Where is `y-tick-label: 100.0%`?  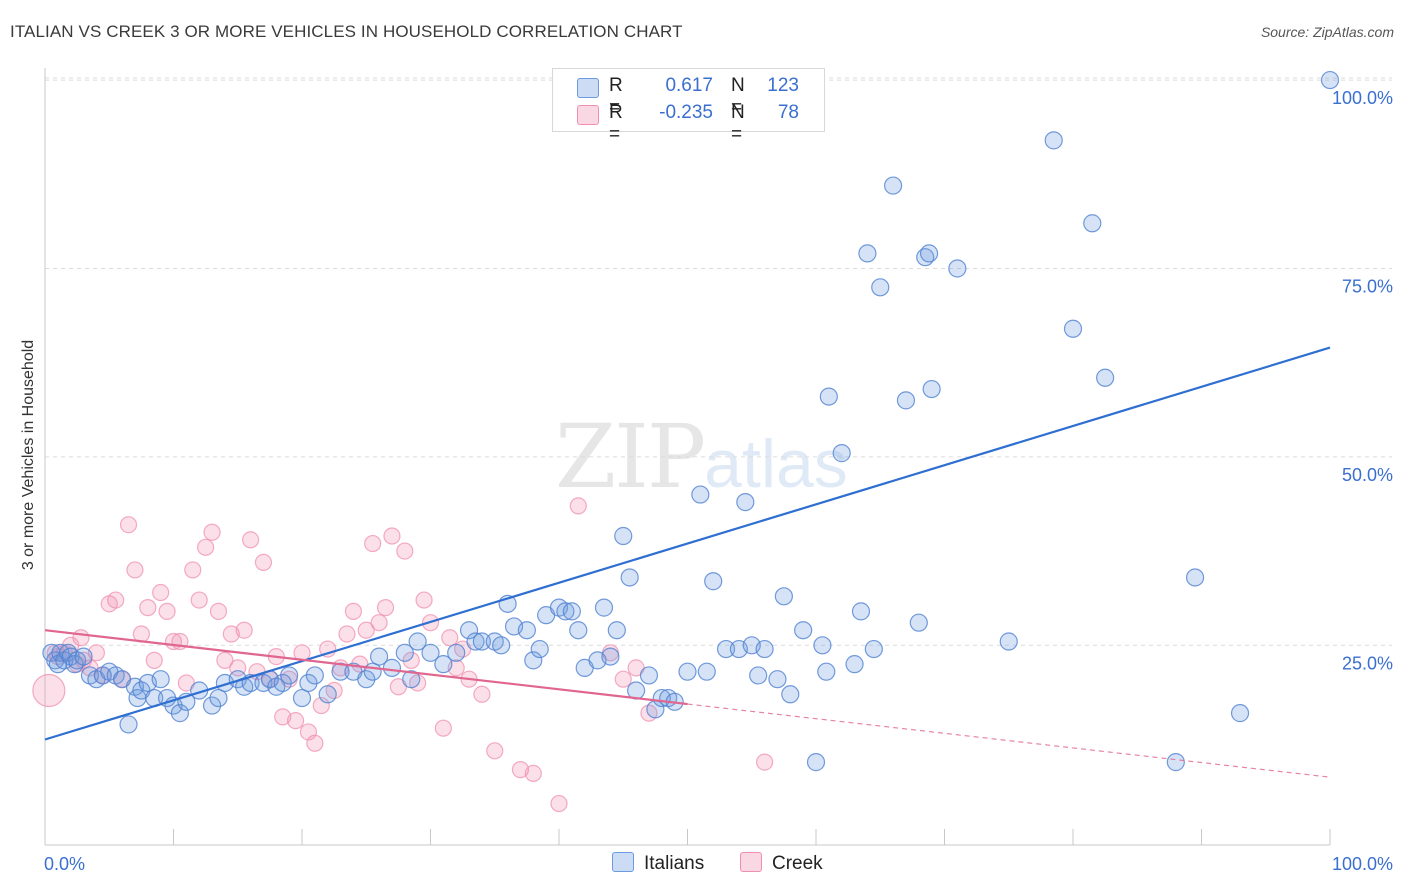 y-tick-label: 100.0% is located at coordinates (1362, 98).